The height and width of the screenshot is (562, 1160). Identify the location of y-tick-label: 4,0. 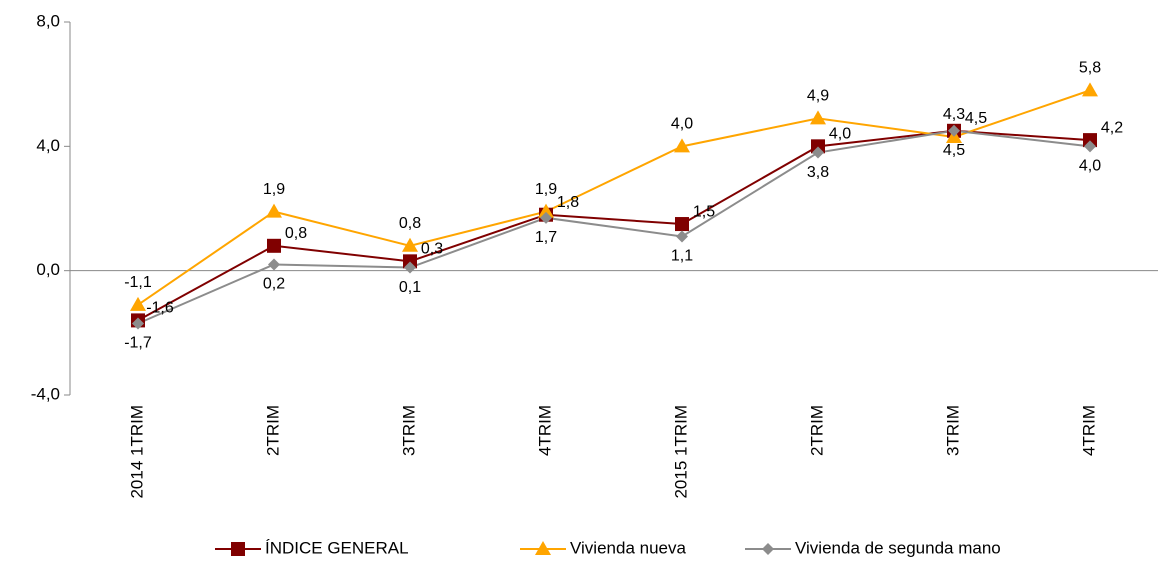
(48, 145).